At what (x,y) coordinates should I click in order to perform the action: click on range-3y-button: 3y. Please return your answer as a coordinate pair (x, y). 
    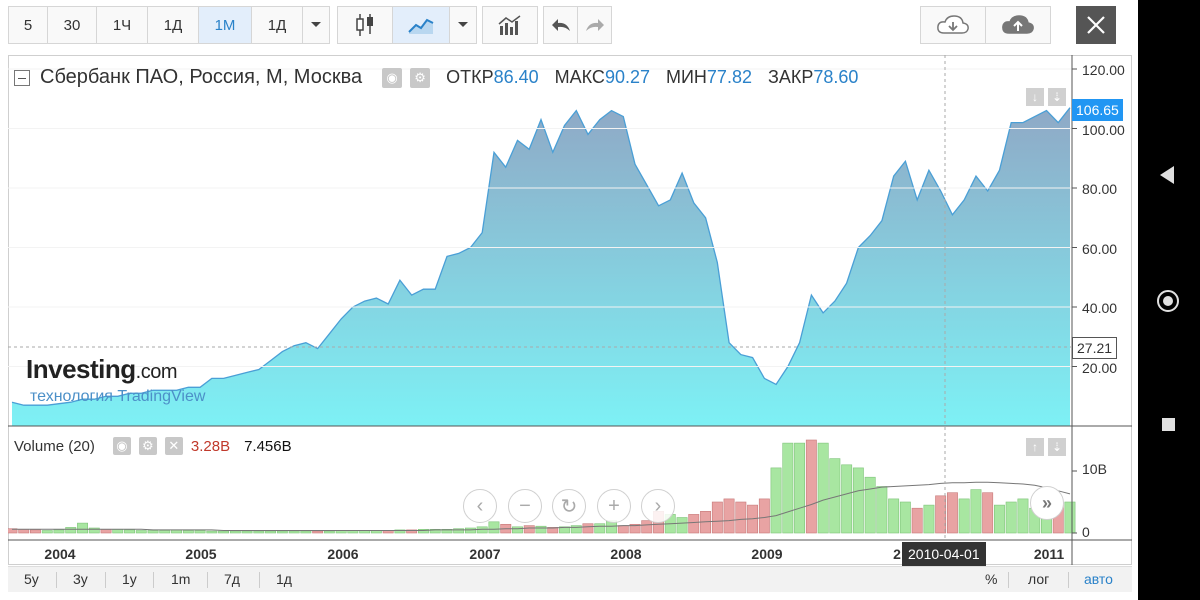
    Looking at the image, I should click on (80, 579).